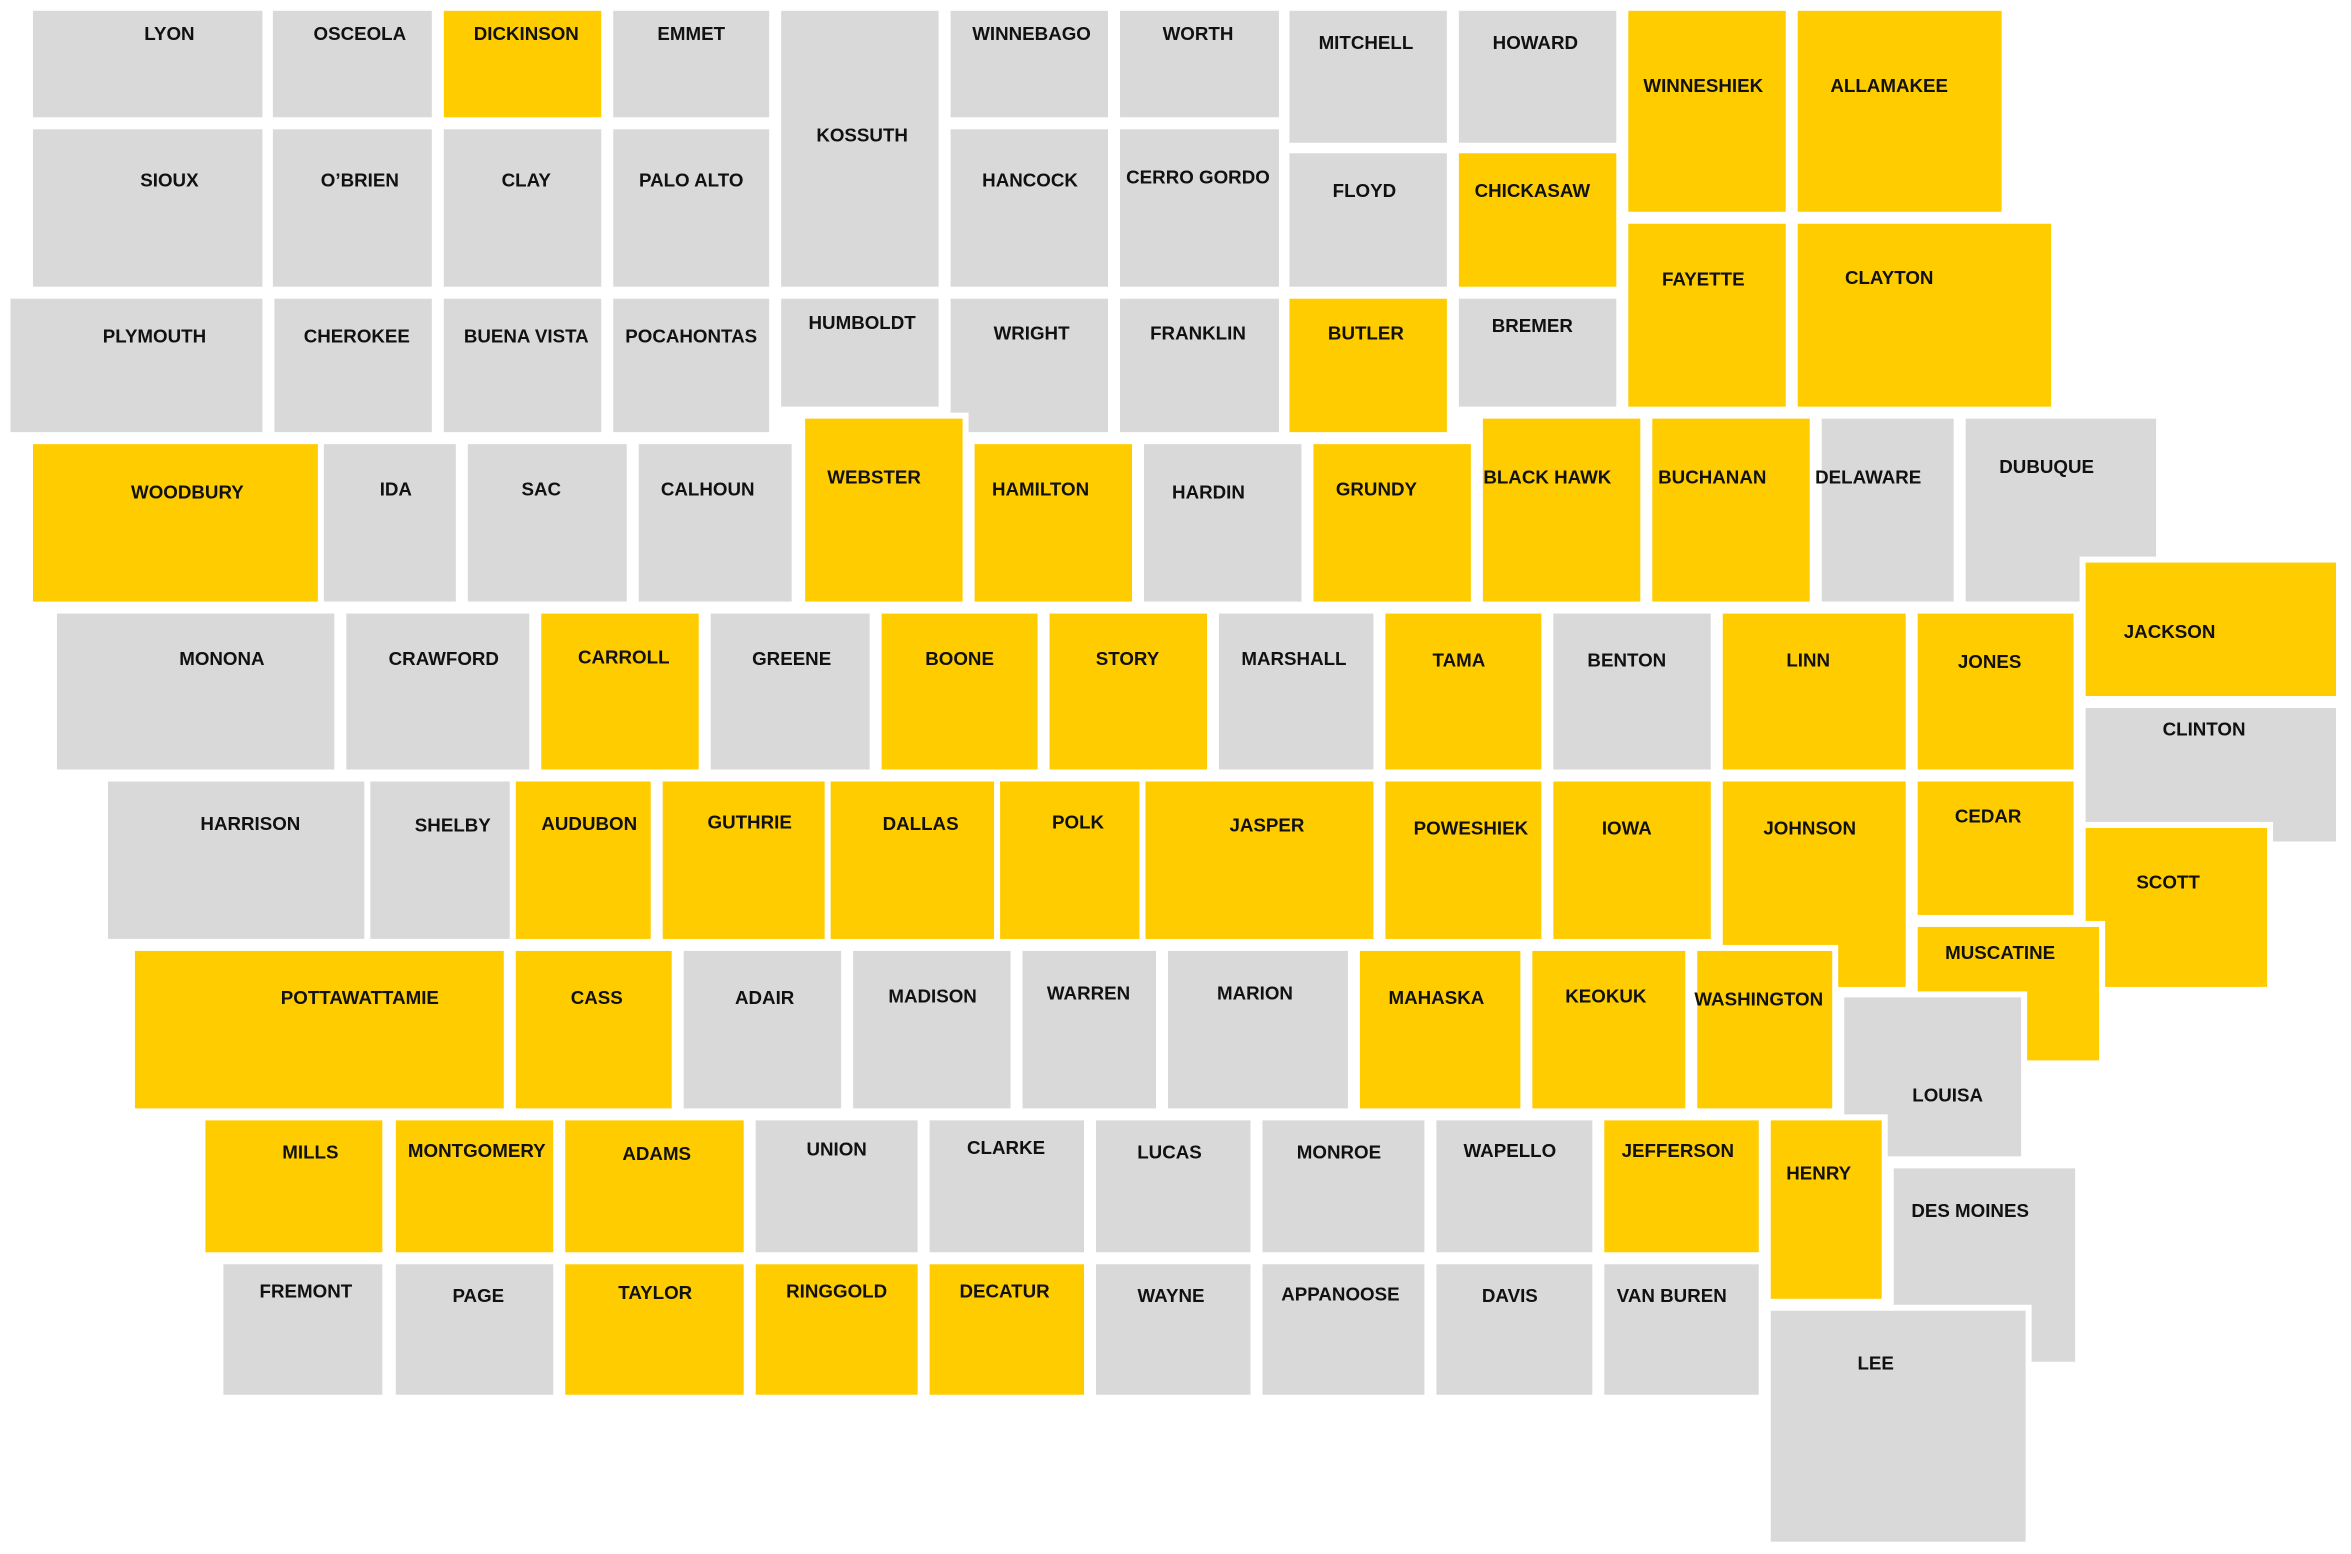  I want to click on county-label: RINGGOLD, so click(836, 1291).